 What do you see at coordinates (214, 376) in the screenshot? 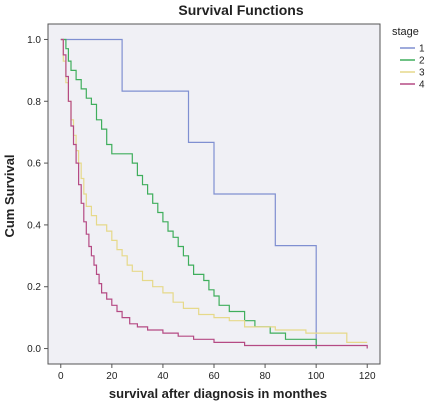
I see `x-tick-label: 60` at bounding box center [214, 376].